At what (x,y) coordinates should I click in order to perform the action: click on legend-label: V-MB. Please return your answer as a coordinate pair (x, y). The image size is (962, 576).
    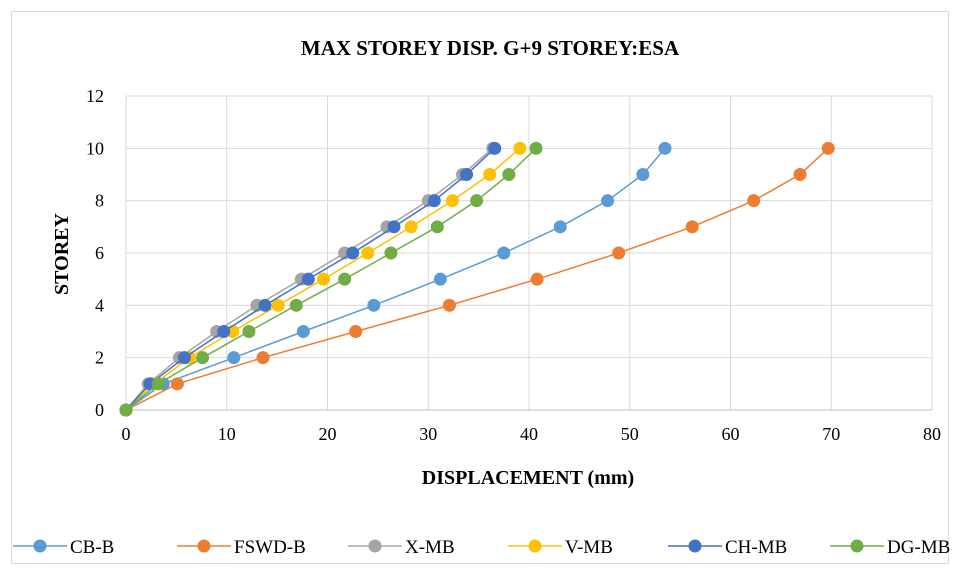
    Looking at the image, I should click on (589, 547).